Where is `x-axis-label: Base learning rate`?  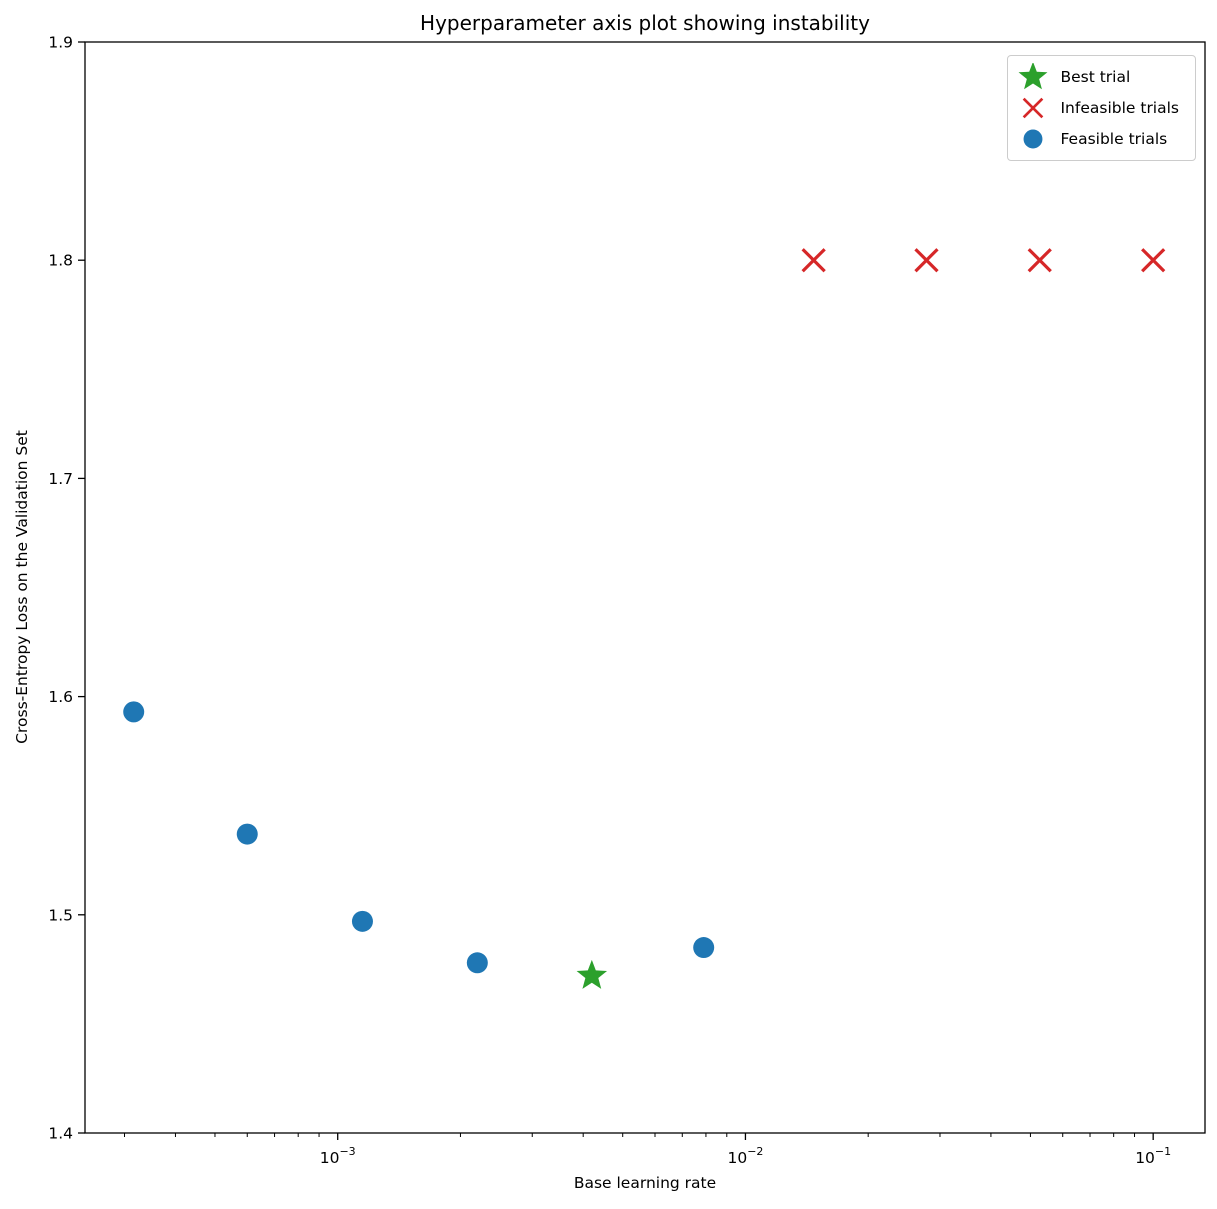
x-axis-label: Base learning rate is located at coordinates (645, 1183).